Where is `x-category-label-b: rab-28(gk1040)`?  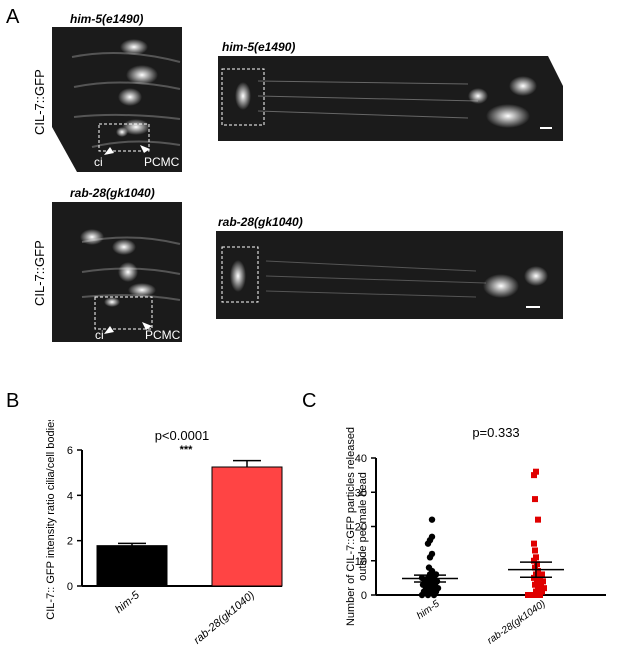
x-category-label-b: rab-28(gk1040) is located at coordinates (225, 618).